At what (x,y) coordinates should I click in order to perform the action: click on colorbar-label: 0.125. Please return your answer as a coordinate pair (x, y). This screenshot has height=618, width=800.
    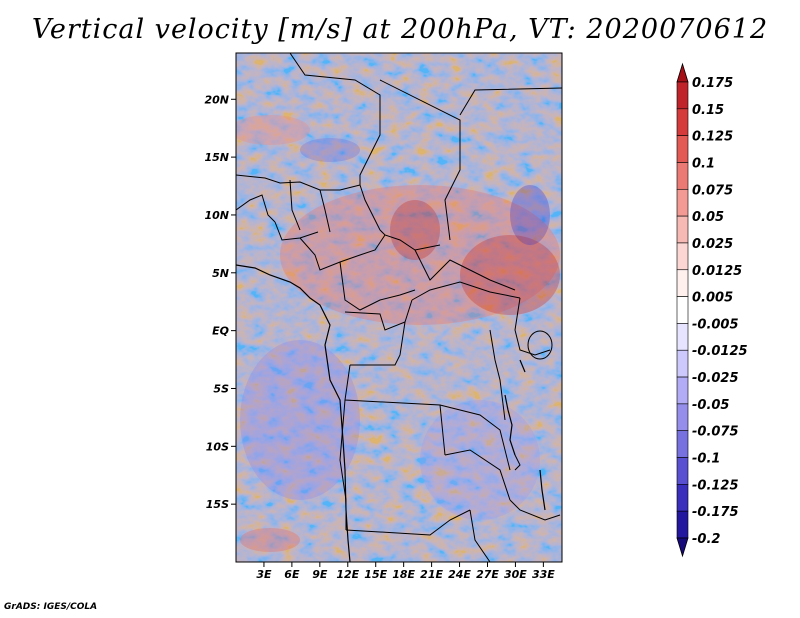
    Looking at the image, I should click on (712, 137).